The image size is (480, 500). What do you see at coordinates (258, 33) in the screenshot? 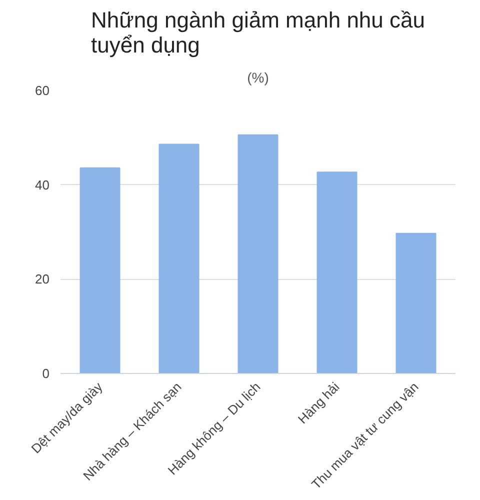
I see `chart-title: Những ngành giảm mạnh nhu cầu tuyển dụng` at bounding box center [258, 33].